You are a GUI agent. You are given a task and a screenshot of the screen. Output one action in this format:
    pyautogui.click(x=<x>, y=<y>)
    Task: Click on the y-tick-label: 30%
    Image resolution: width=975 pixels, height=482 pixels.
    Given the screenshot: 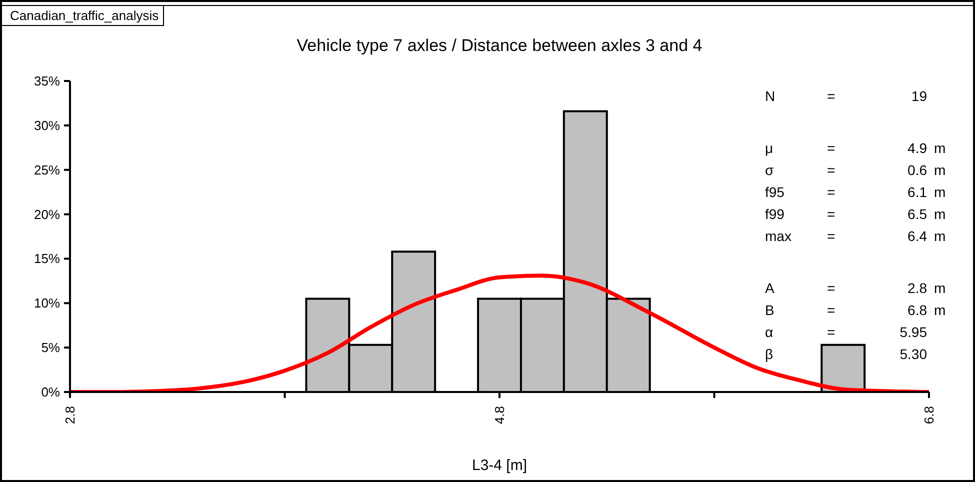 What is the action you would take?
    pyautogui.click(x=47, y=125)
    